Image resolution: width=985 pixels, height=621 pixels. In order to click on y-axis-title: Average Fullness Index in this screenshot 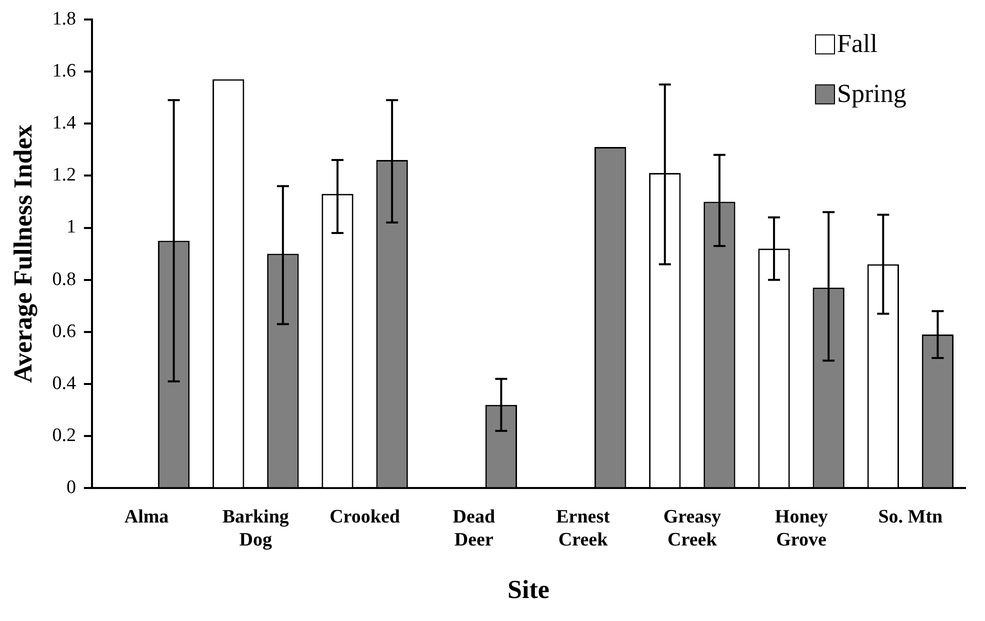, I will do `click(23, 253)`.